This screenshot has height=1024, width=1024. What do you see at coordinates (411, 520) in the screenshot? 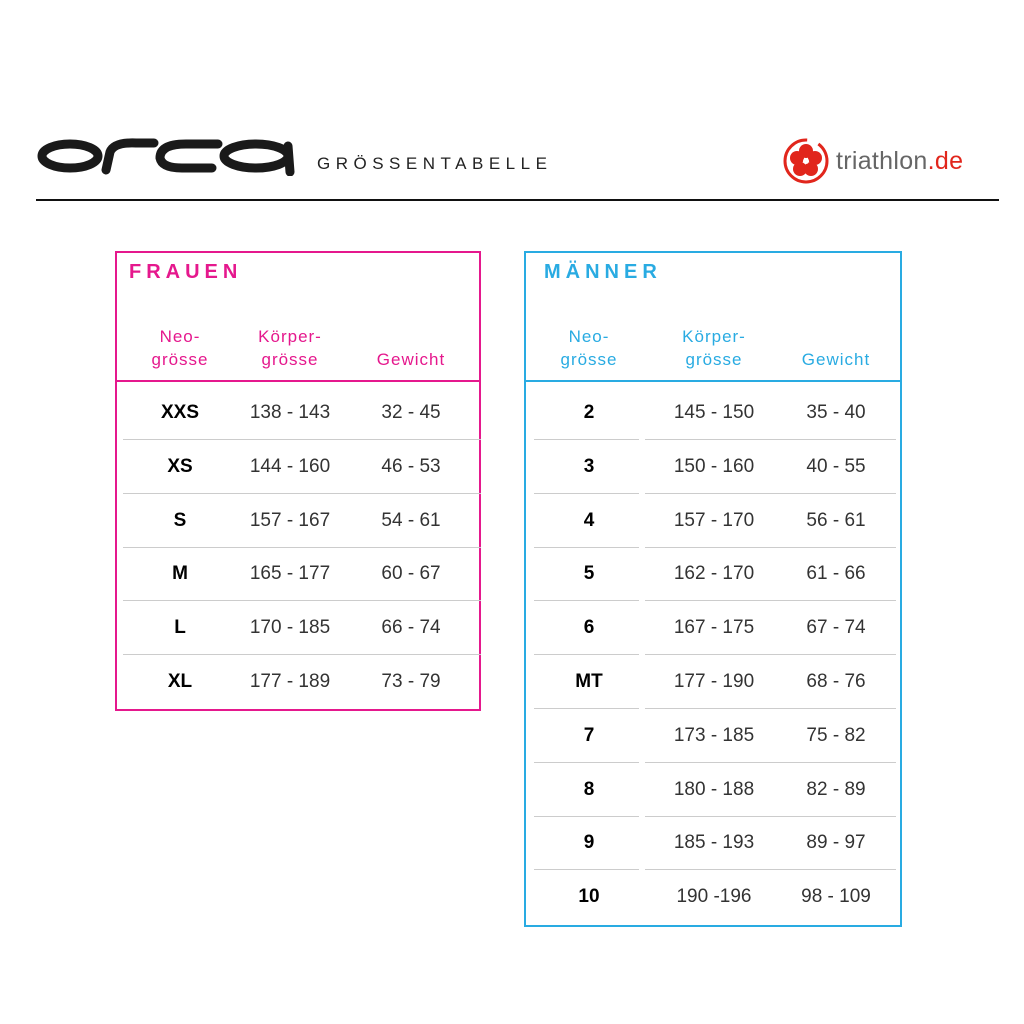
I see `weight-cell: 54 - 61` at bounding box center [411, 520].